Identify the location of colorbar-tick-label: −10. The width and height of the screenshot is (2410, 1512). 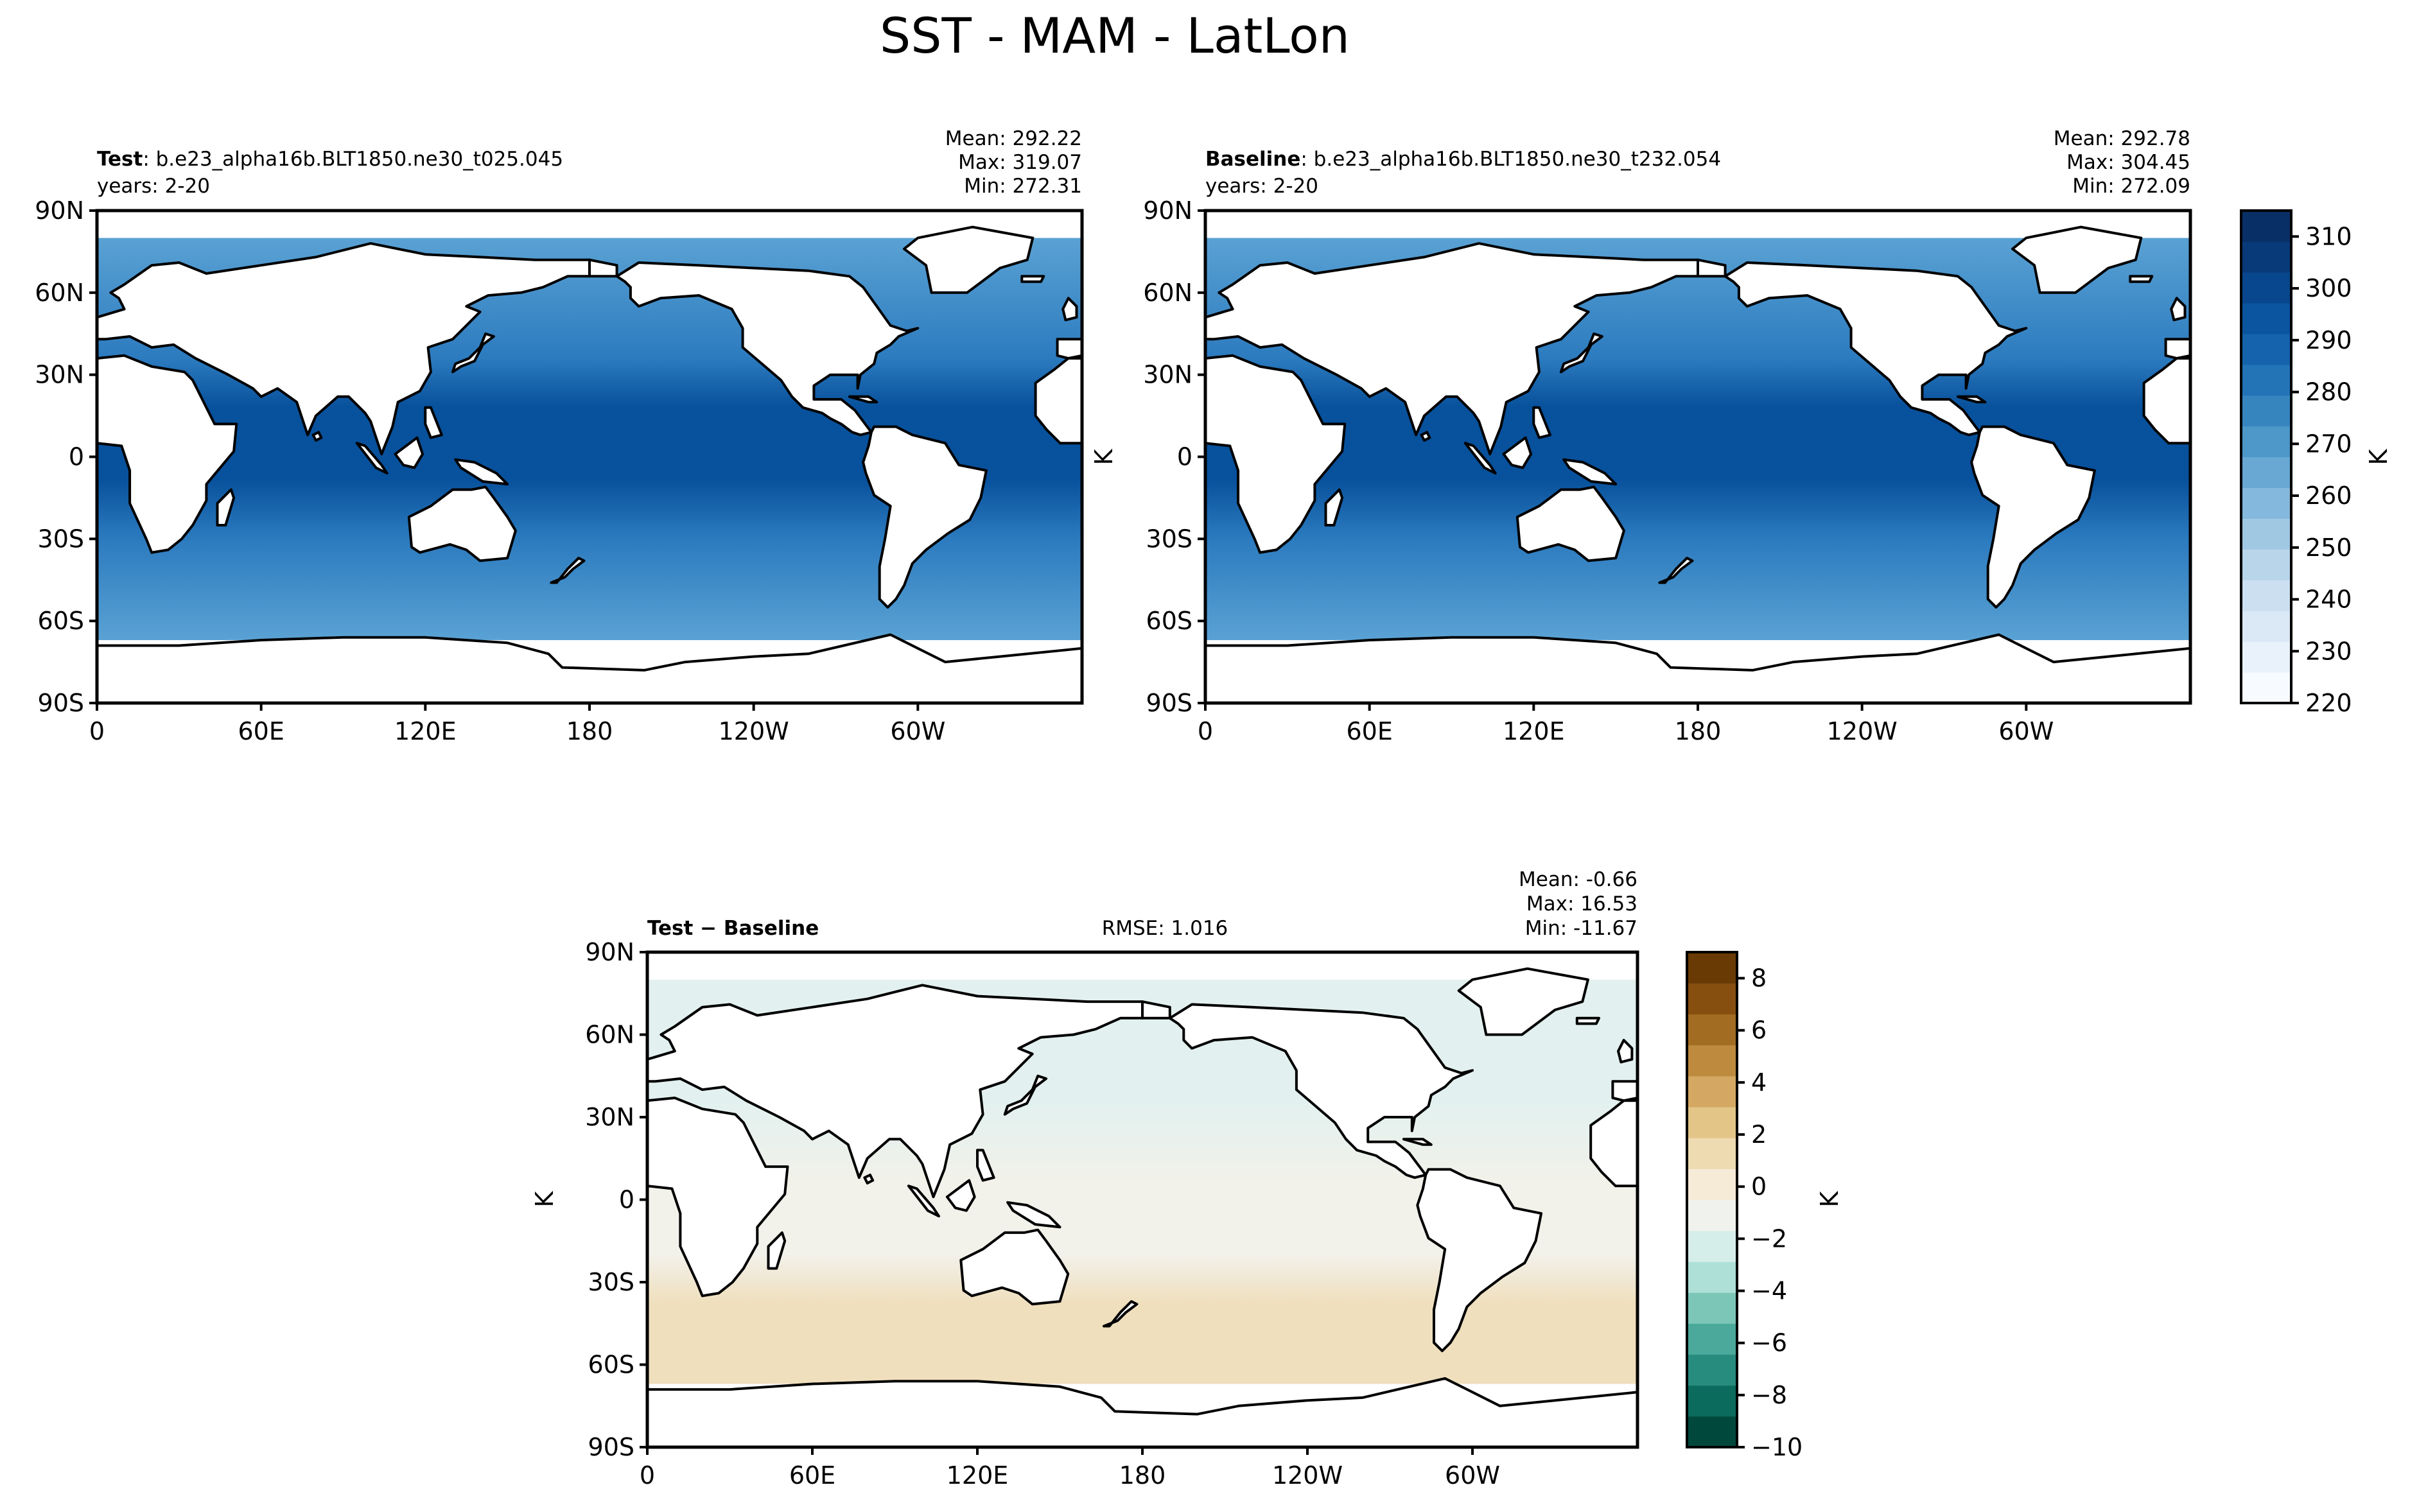
(1777, 1447).